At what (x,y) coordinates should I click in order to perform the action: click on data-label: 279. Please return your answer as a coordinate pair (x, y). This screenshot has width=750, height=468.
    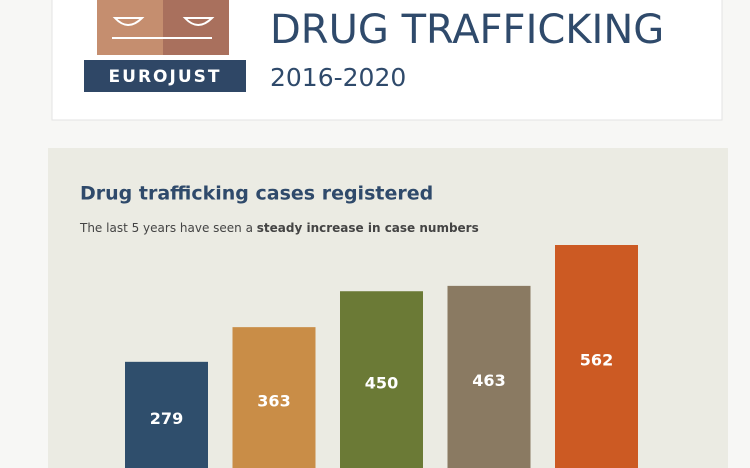
    Looking at the image, I should click on (166, 418).